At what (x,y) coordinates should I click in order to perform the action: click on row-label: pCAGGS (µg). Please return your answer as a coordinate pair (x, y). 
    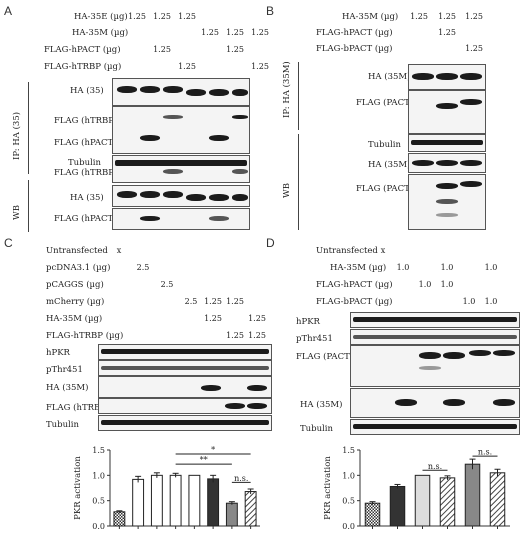
    Looking at the image, I should click on (75, 285).